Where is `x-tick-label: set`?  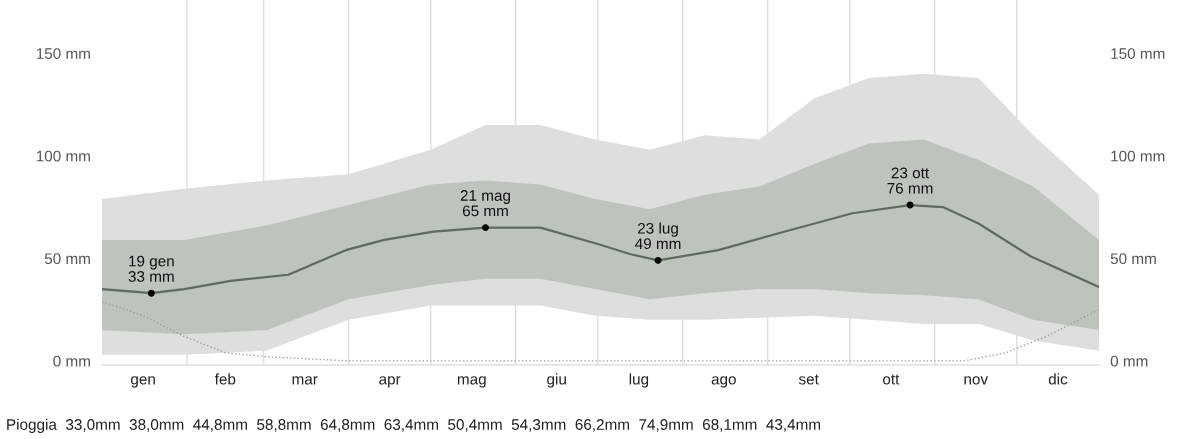
x-tick-label: set is located at coordinates (808, 379).